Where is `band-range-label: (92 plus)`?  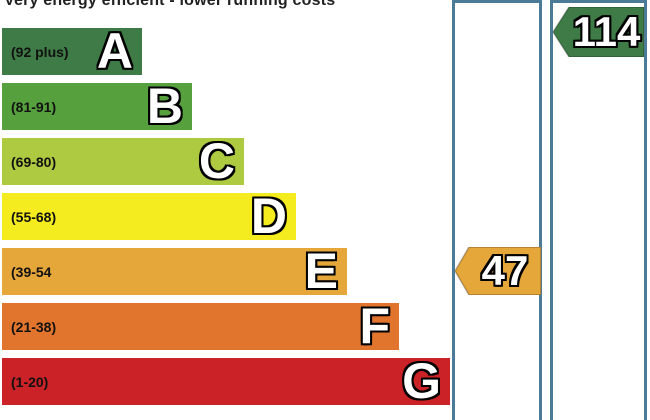
band-range-label: (92 plus) is located at coordinates (40, 51).